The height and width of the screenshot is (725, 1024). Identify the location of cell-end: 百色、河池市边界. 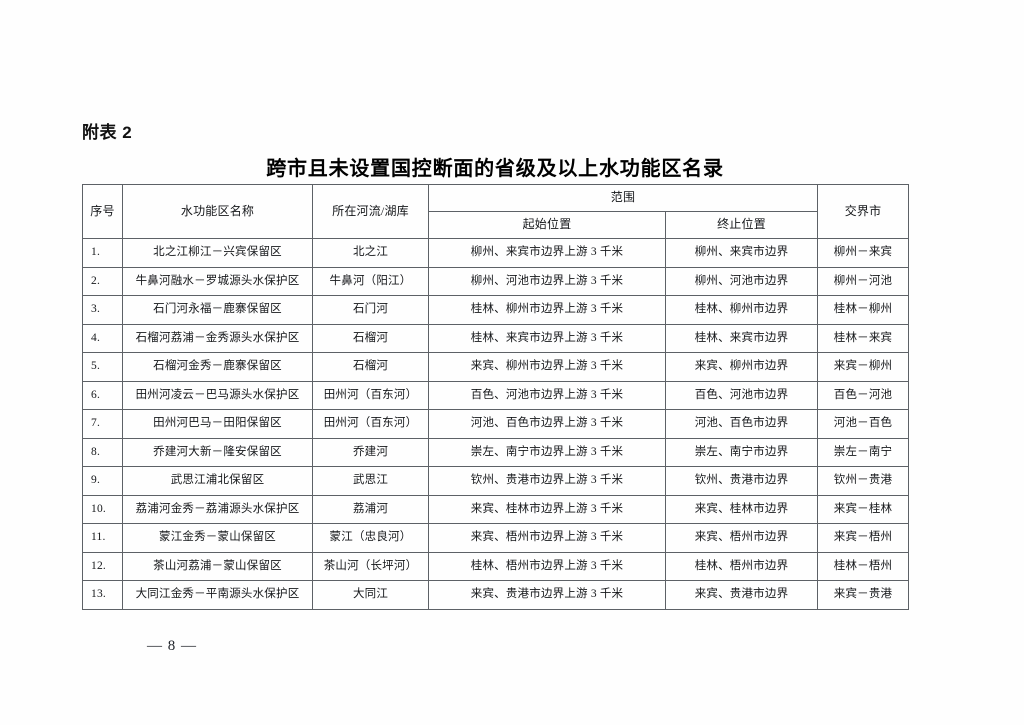
(741, 395).